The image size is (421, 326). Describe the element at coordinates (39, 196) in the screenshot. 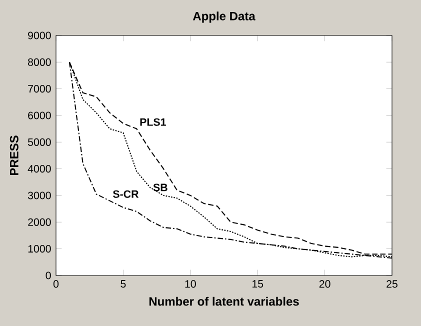

I see `y-tick-label: 3000` at that location.